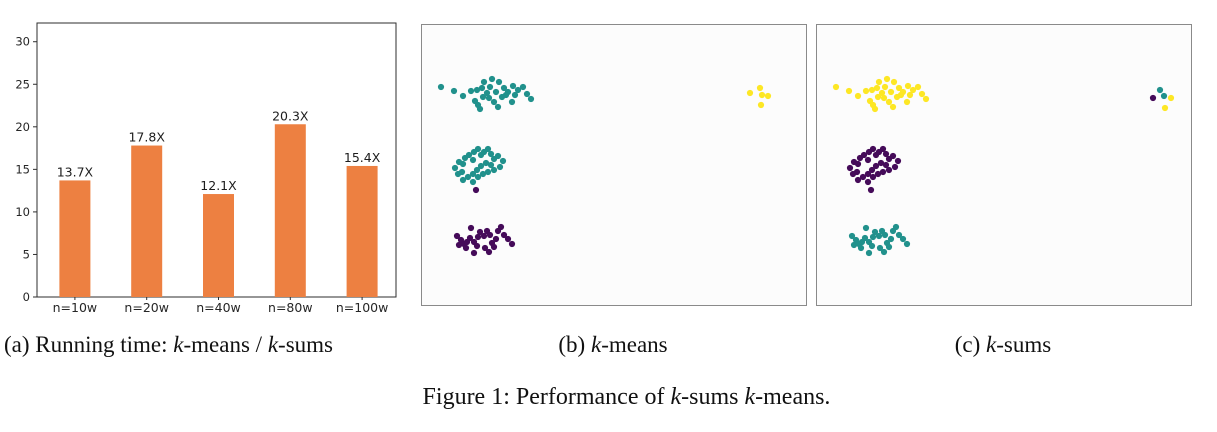 The image size is (1217, 432). I want to click on y-tick-label: 0, so click(26, 297).